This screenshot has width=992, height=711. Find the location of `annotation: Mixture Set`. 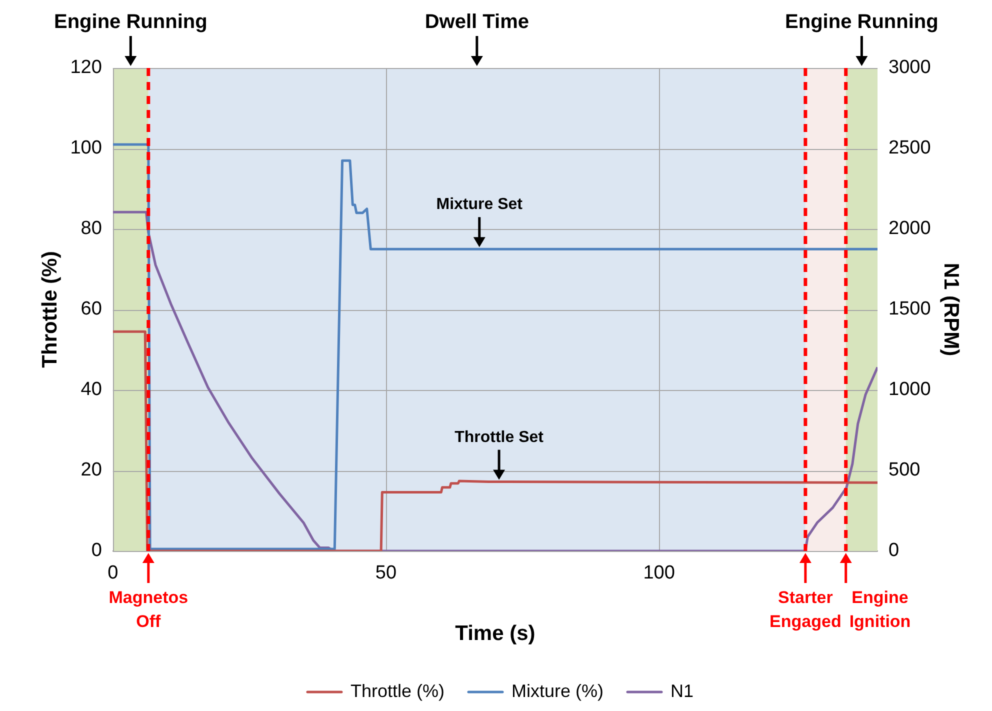

annotation: Mixture Set is located at coordinates (480, 205).